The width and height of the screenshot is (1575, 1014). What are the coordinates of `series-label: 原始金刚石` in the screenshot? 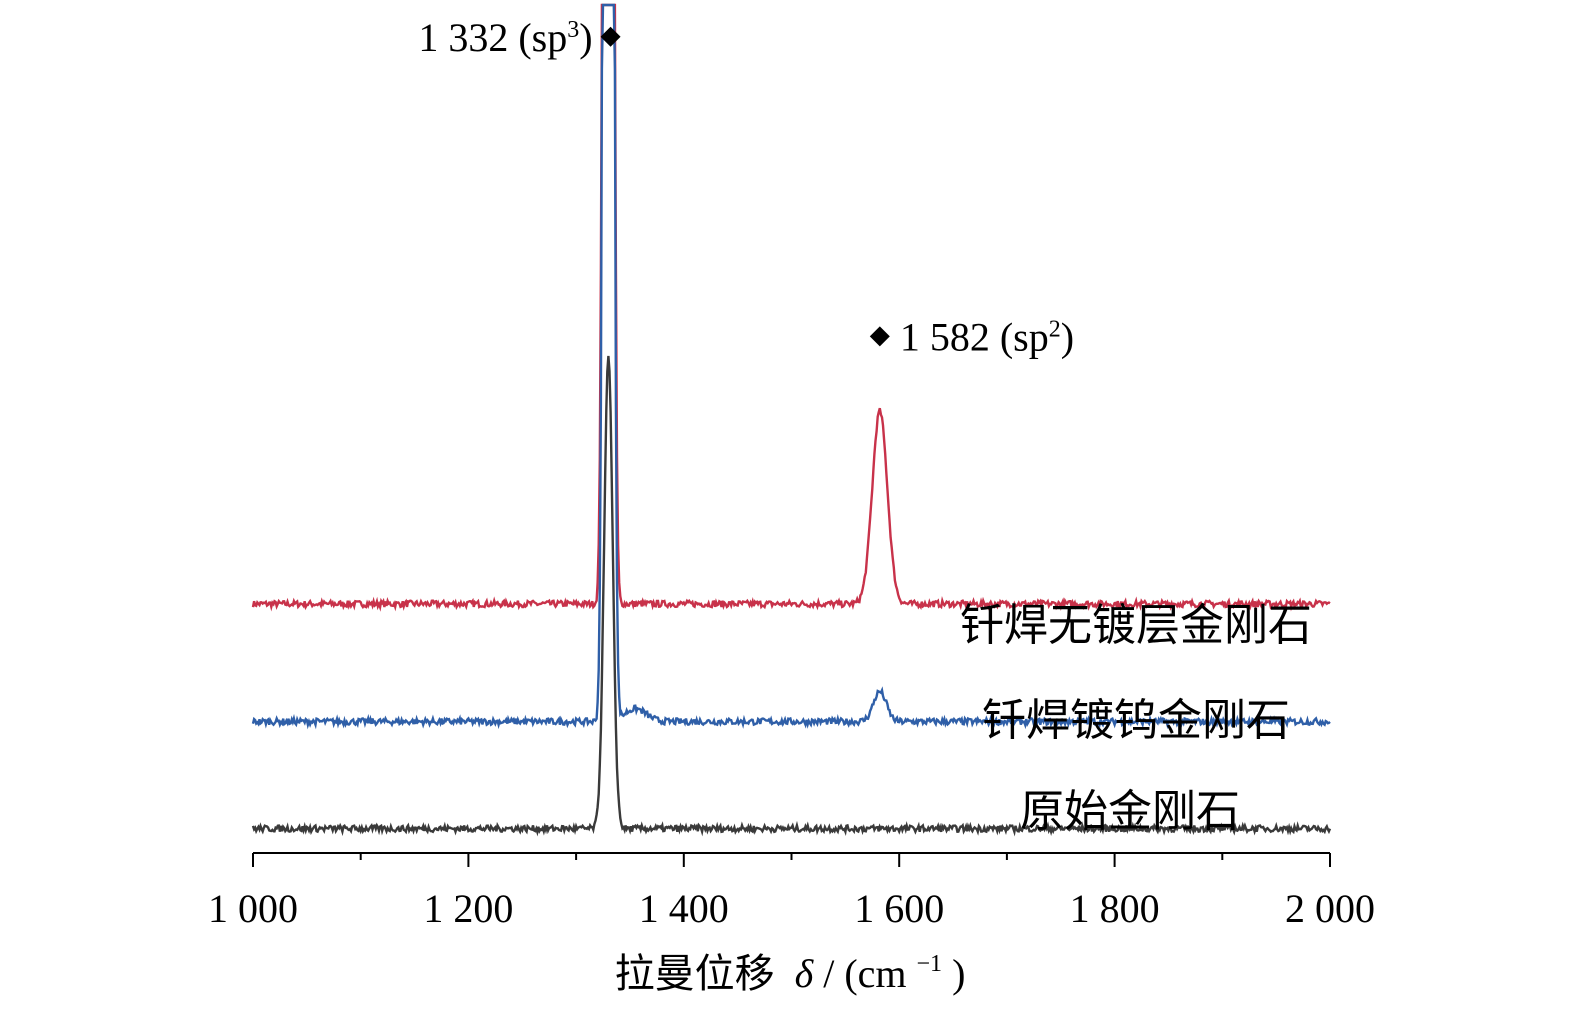 It's located at (1130, 811).